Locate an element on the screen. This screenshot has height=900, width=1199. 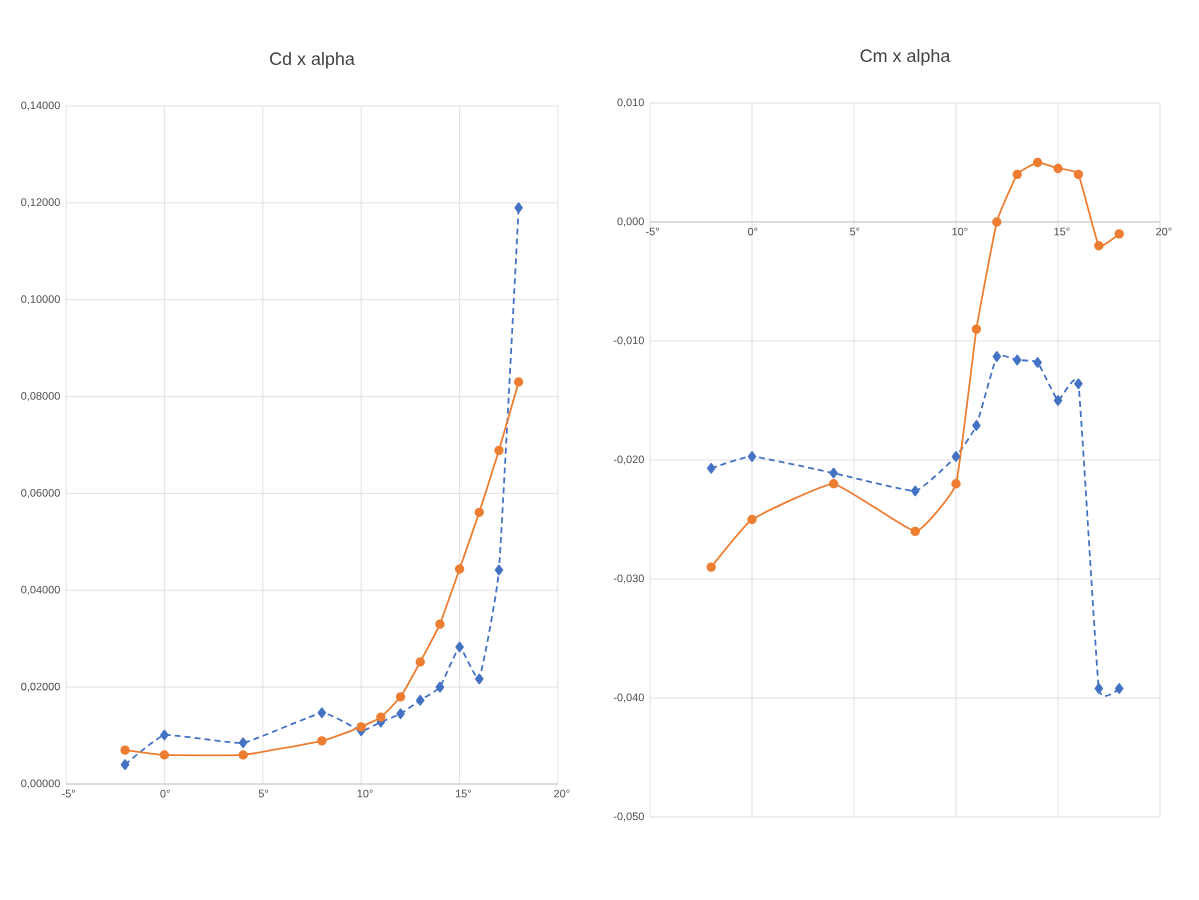
chart-title: Cm x alpha is located at coordinates (905, 57).